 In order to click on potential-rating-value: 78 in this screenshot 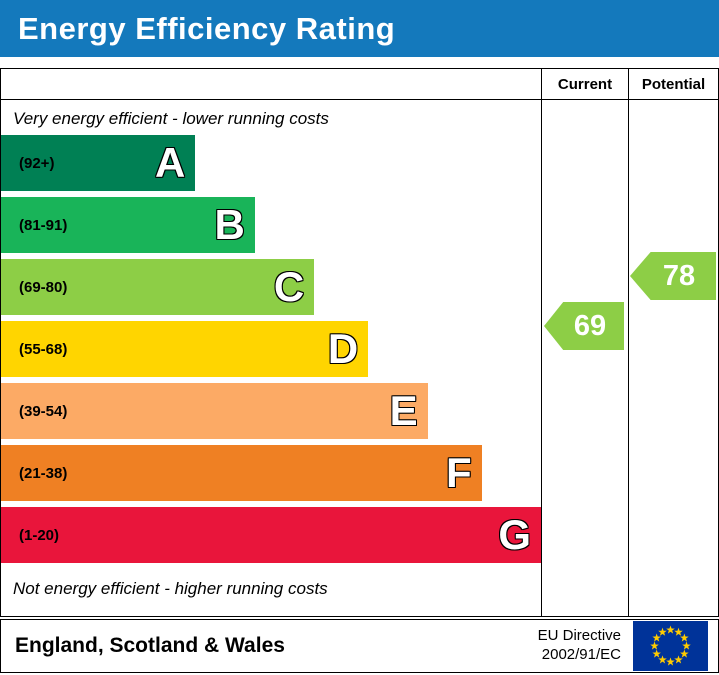, I will do `click(679, 275)`.